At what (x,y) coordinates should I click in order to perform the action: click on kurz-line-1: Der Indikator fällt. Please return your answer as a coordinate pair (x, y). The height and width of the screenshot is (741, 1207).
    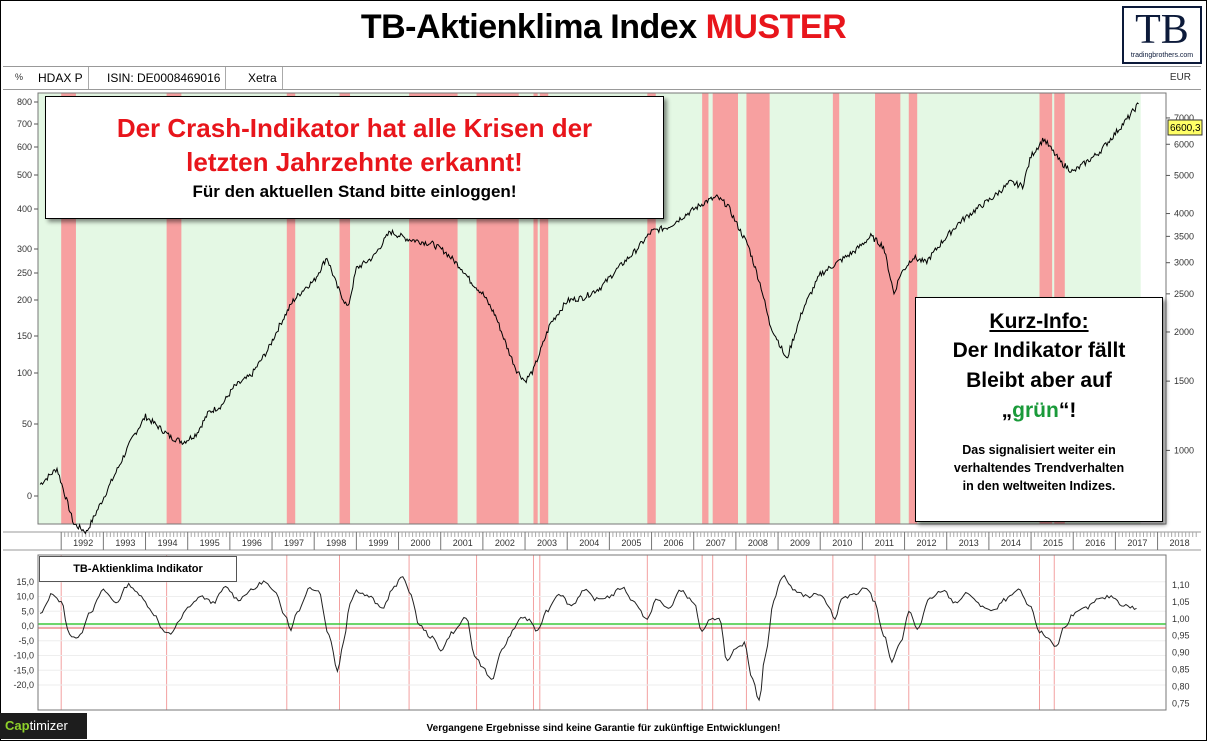
    Looking at the image, I should click on (1039, 350).